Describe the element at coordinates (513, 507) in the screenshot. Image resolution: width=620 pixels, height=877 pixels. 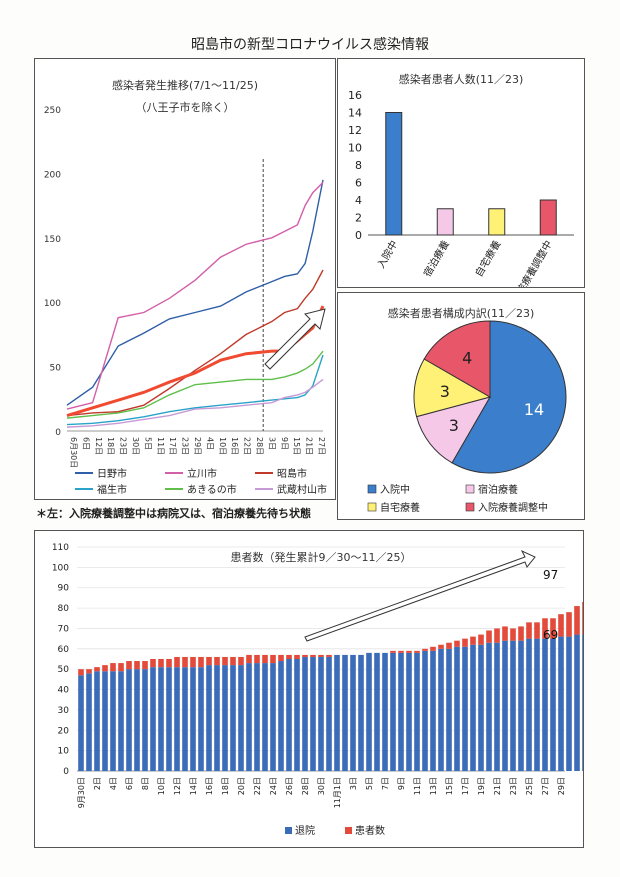
I see `legend-label: 入院療養調整中` at that location.